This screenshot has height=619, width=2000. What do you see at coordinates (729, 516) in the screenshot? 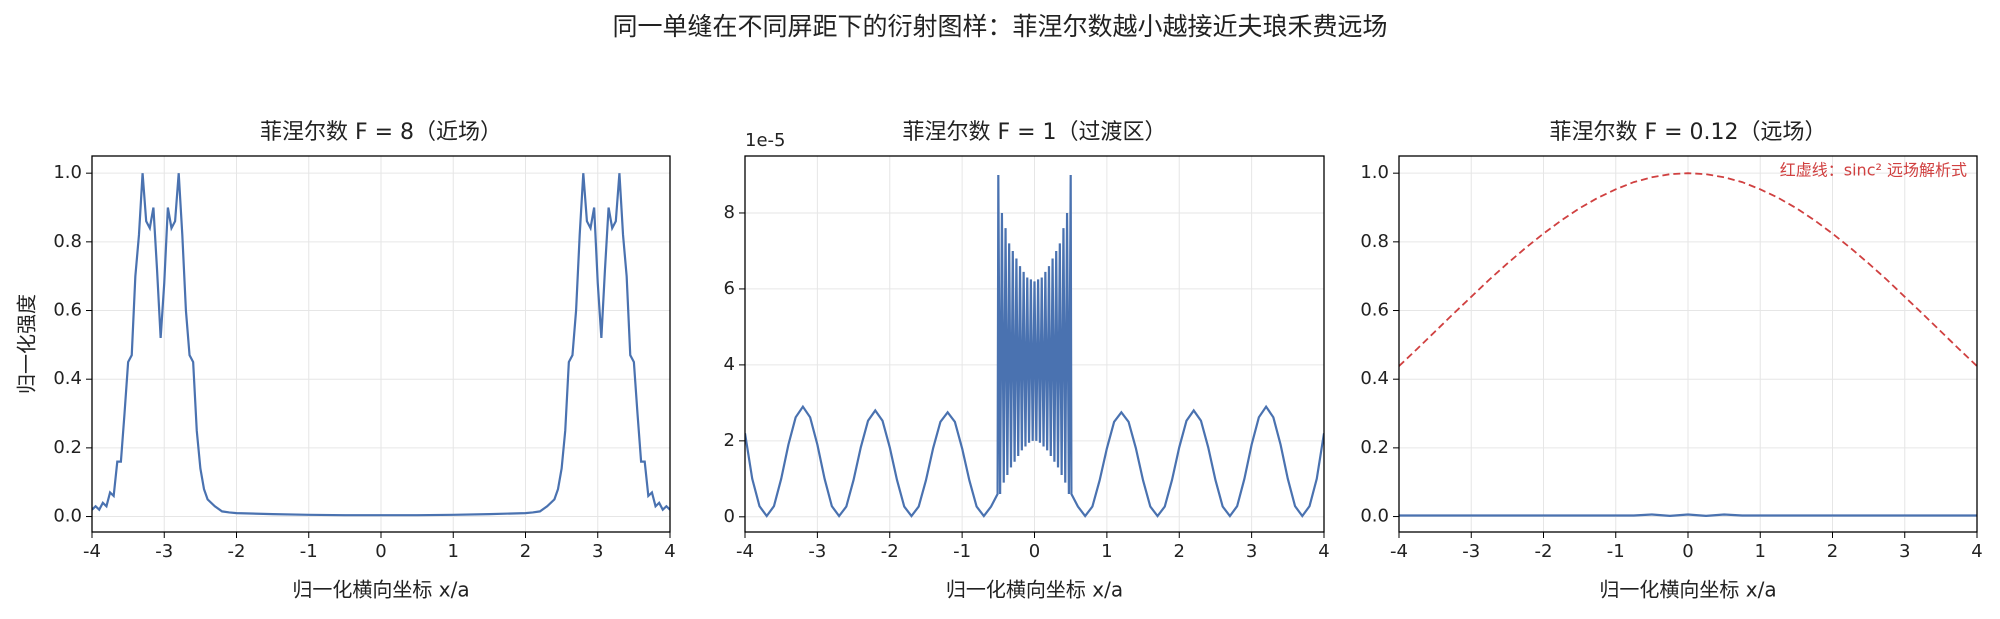
I see `y-tick-label: 0` at bounding box center [729, 516].